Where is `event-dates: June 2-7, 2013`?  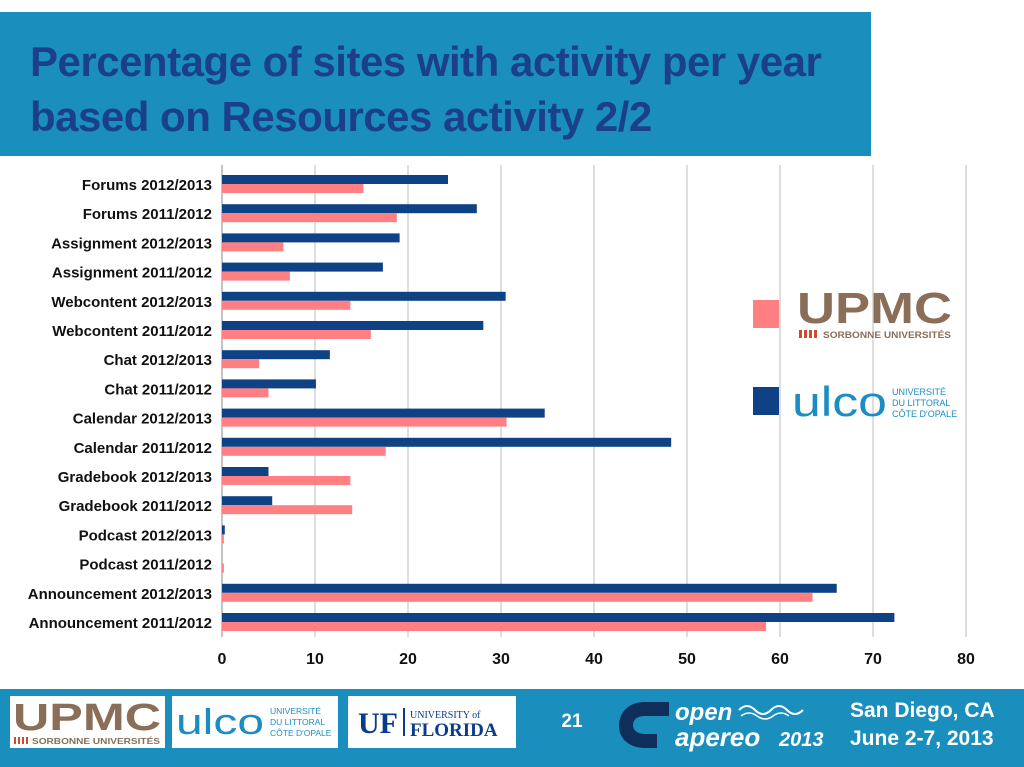
event-dates: June 2-7, 2013 is located at coordinates (922, 738).